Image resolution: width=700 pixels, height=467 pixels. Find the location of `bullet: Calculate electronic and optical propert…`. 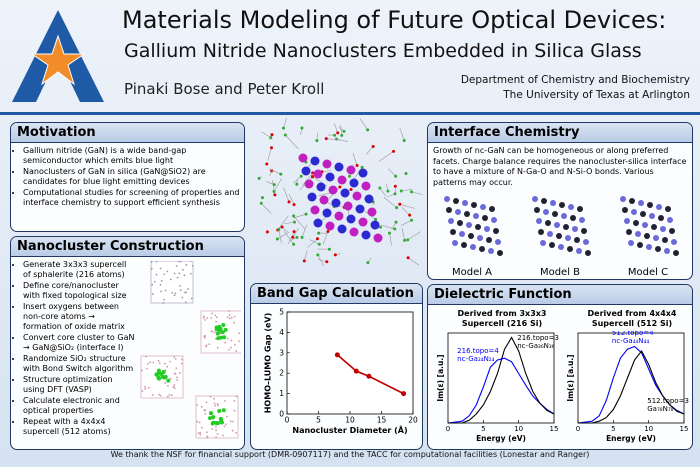

bullet: Calculate electronic and optical propert… is located at coordinates (79, 406).